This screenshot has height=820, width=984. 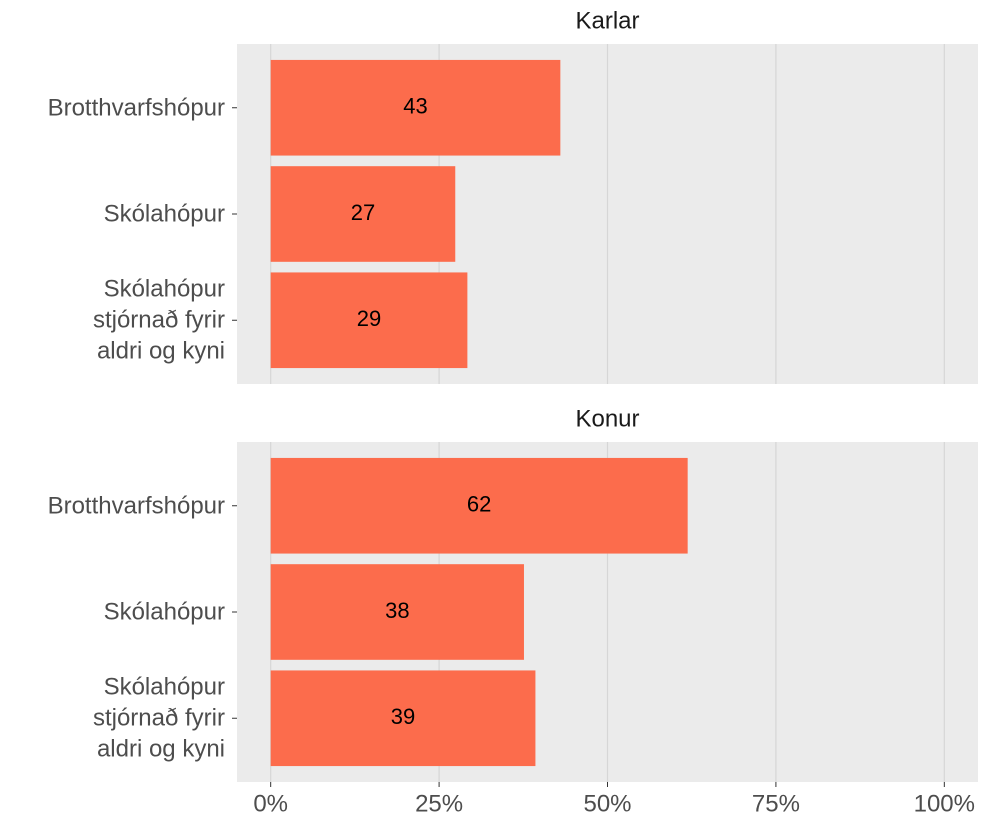 What do you see at coordinates (439, 803) in the screenshot?
I see `x-tick-label: 25%` at bounding box center [439, 803].